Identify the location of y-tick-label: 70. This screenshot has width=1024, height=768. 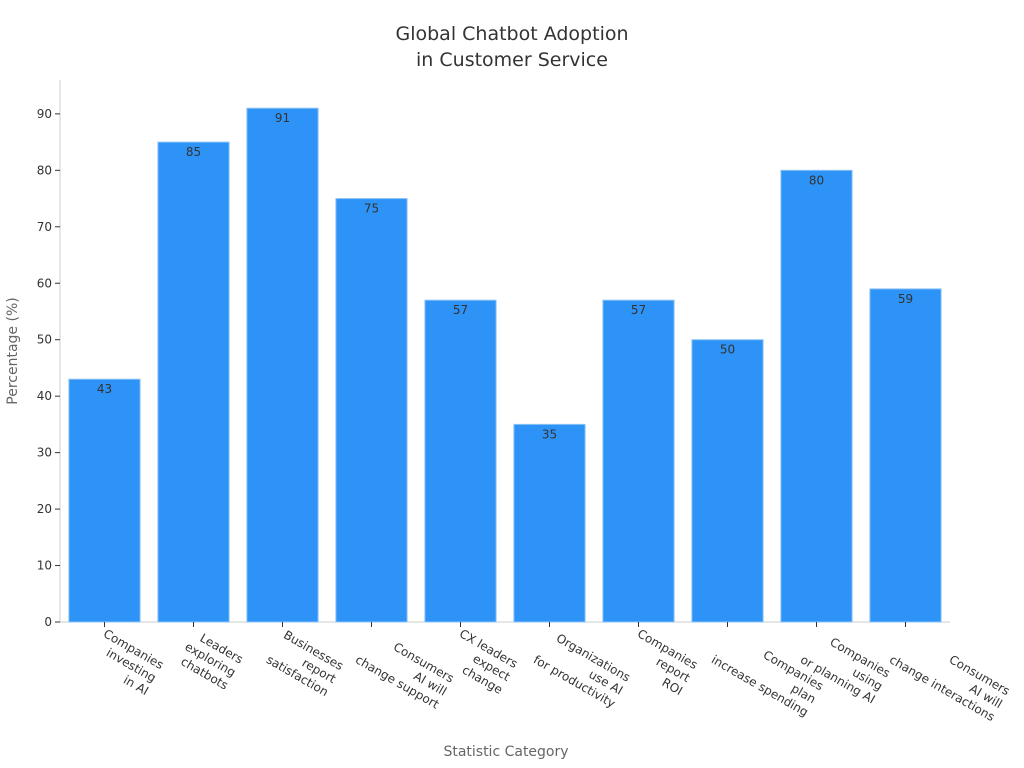
(44, 227).